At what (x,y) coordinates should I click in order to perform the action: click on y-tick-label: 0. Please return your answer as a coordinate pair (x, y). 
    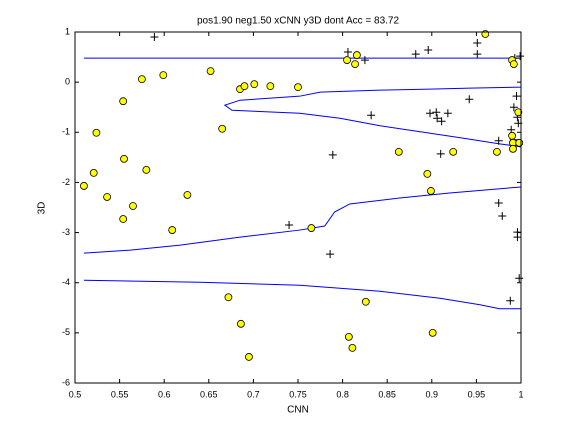
    Looking at the image, I should click on (67, 82).